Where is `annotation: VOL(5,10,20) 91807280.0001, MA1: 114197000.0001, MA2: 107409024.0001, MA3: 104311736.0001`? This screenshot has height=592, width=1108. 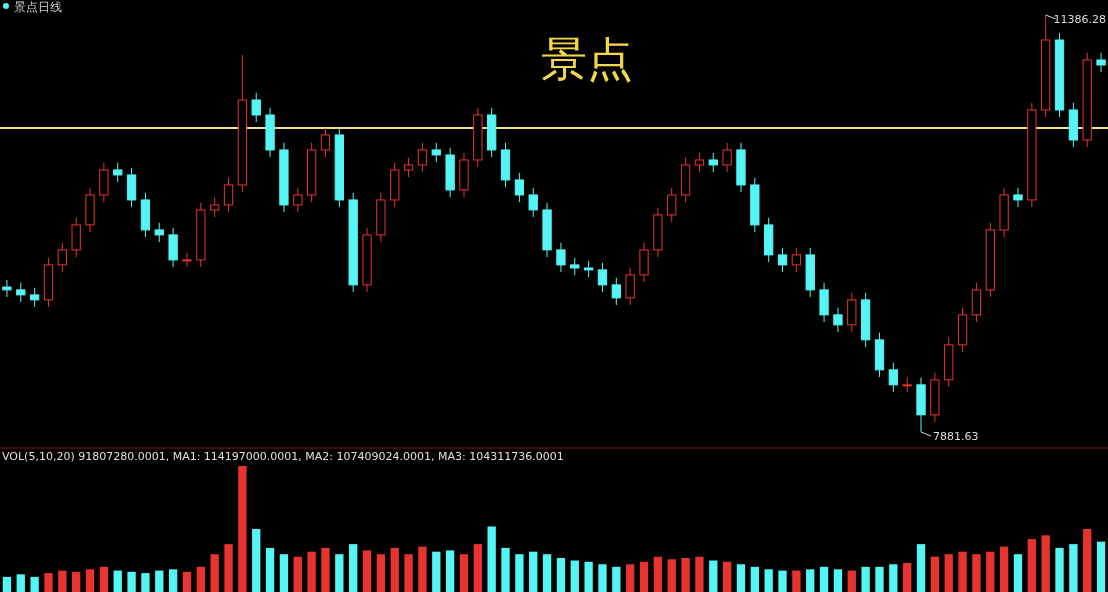 annotation: VOL(5,10,20) 91807280.0001, MA1: 114197000.0001, MA2: 107409024.0001, MA3: 104311736.0001 is located at coordinates (283, 456).